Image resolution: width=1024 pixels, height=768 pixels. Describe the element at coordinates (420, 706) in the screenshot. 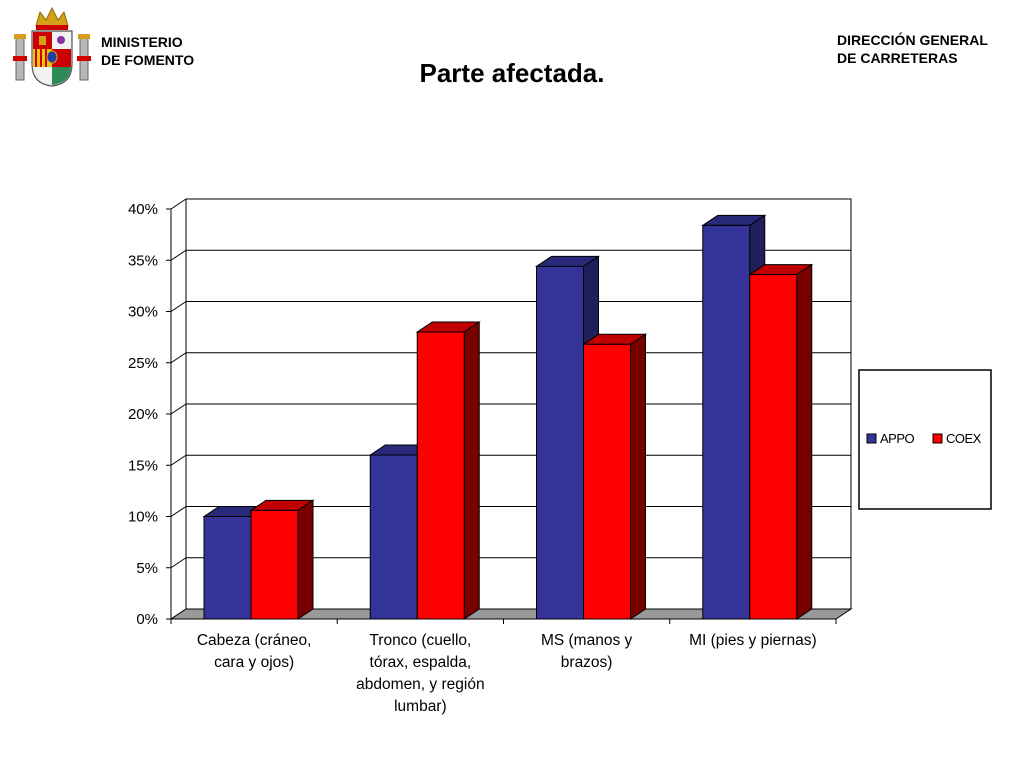

I see `x-category-label-line: lumbar)` at that location.